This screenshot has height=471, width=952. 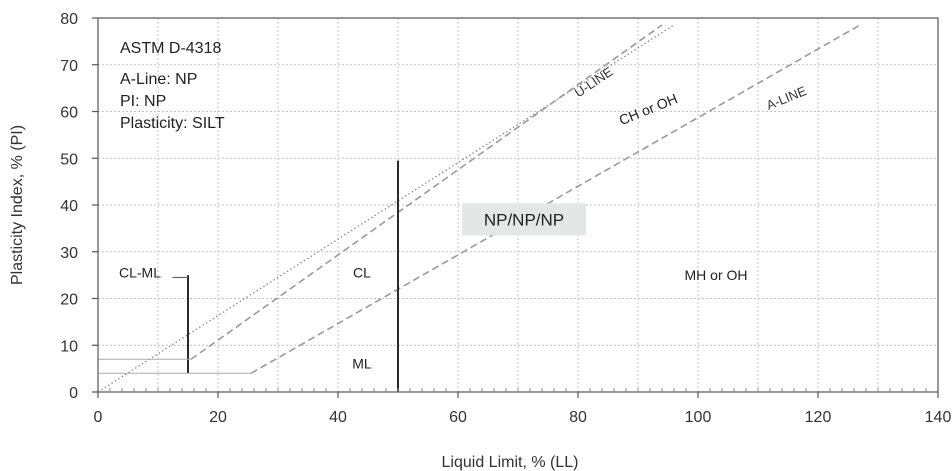 What do you see at coordinates (218, 417) in the screenshot?
I see `x-tick-label: 20` at bounding box center [218, 417].